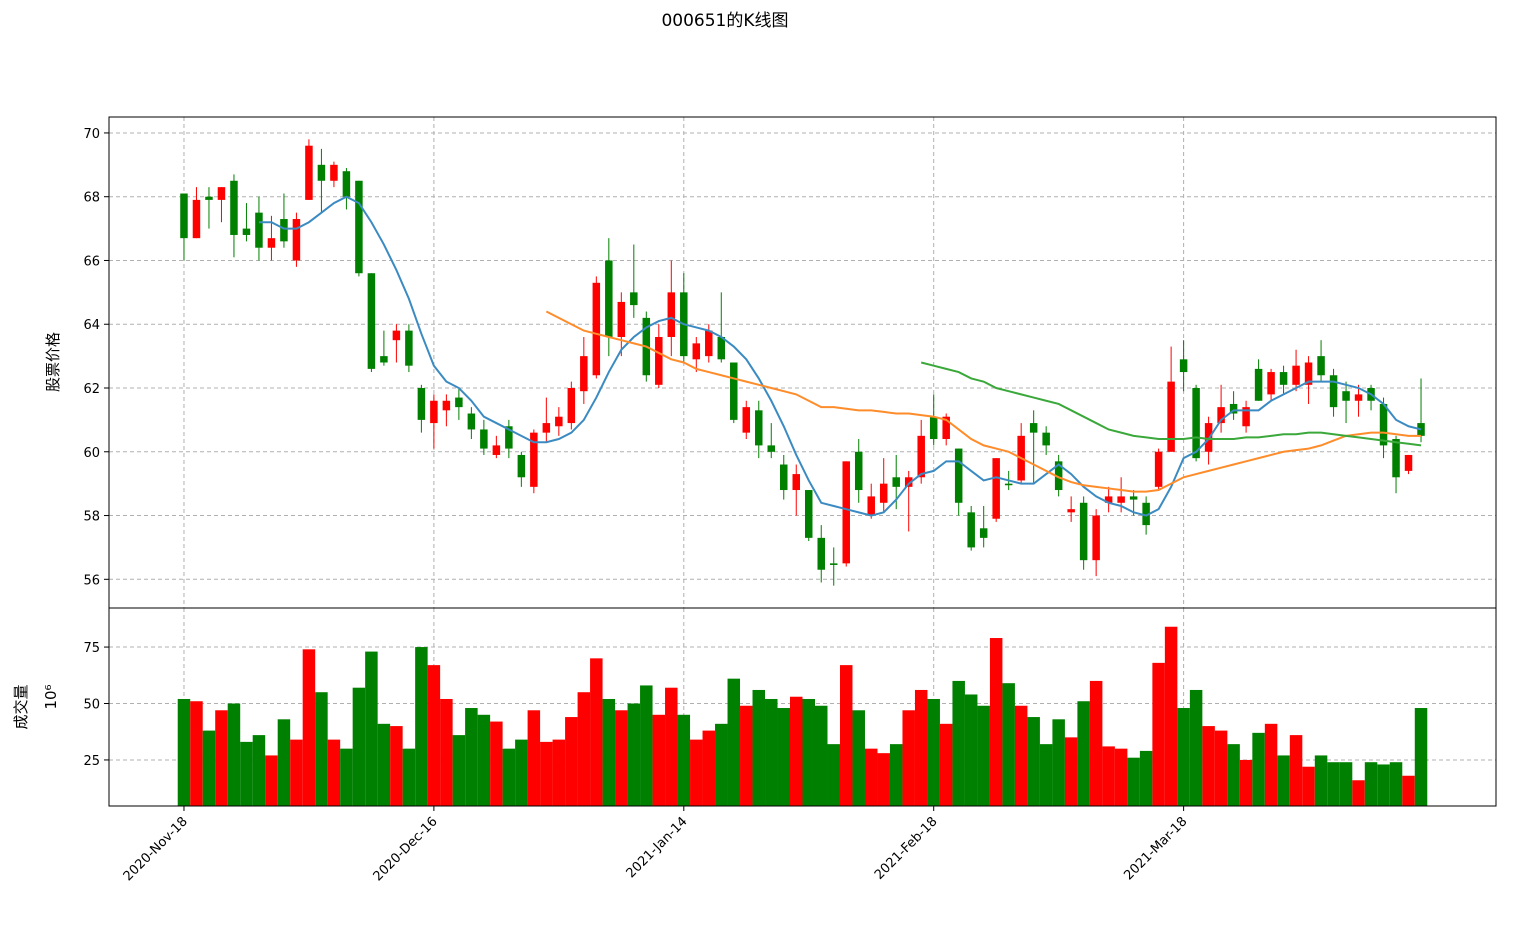 The height and width of the screenshot is (929, 1522). What do you see at coordinates (91, 517) in the screenshot?
I see `y-tick-label: 58` at bounding box center [91, 517].